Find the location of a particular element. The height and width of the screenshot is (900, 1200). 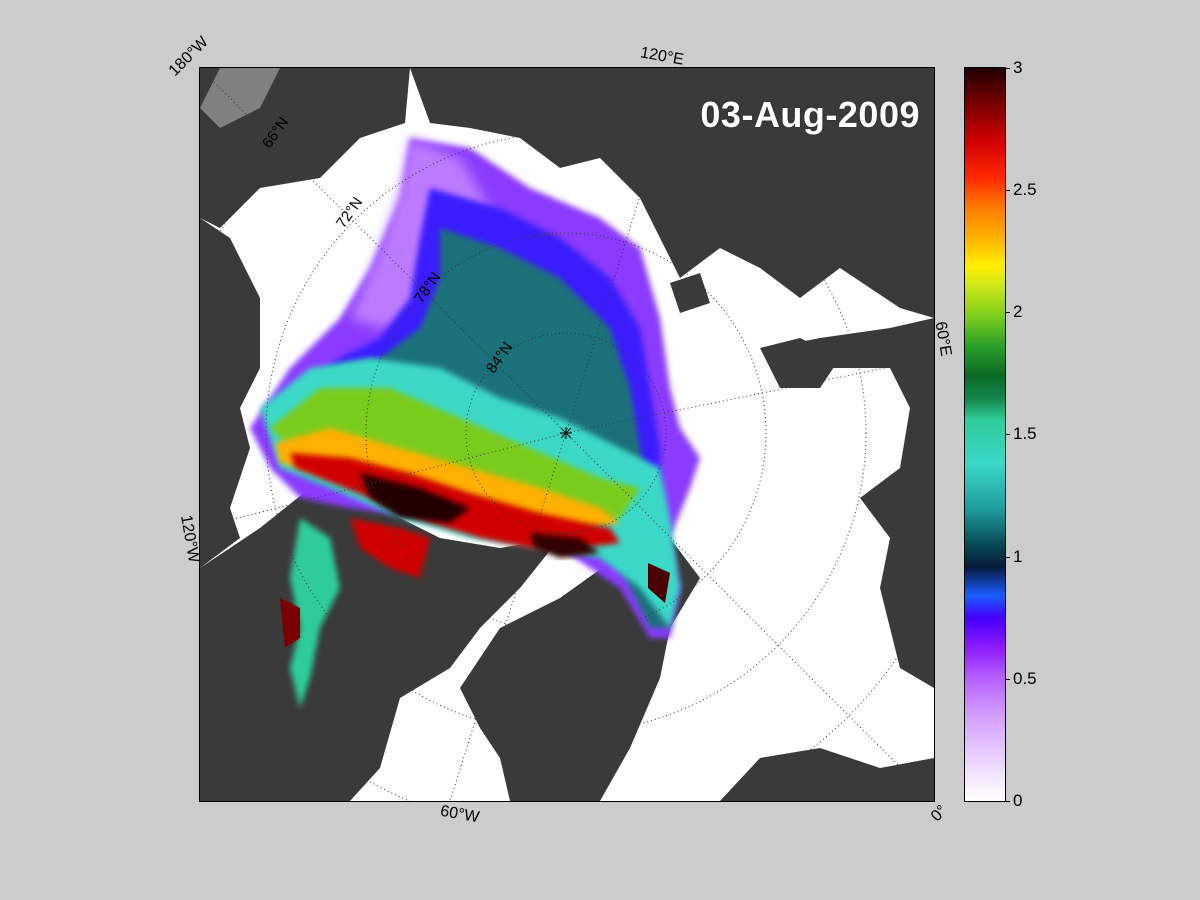

meridian-60e is located at coordinates (749, 395).